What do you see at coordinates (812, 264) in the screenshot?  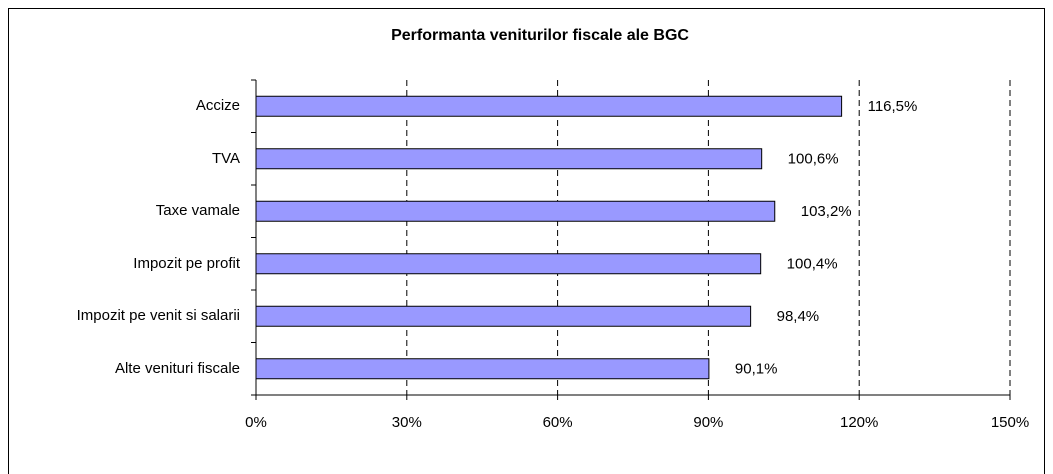 I see `value-label: 100,4%` at bounding box center [812, 264].